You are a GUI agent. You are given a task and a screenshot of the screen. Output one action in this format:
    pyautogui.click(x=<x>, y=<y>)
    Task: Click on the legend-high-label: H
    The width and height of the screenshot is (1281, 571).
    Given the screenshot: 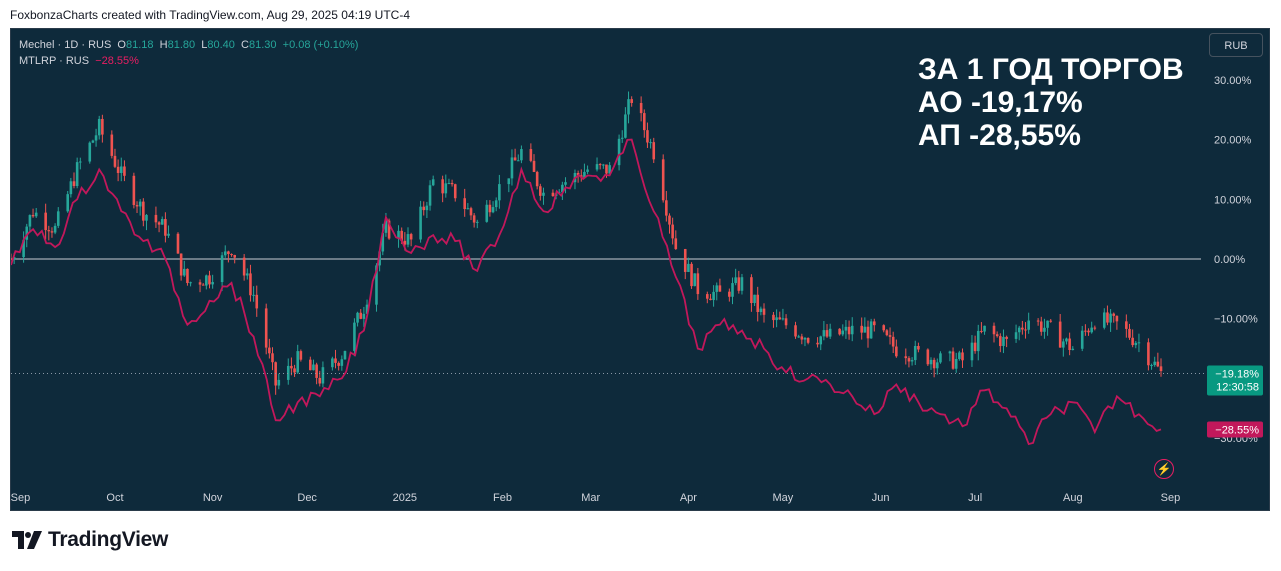 What is the action you would take?
    pyautogui.click(x=163, y=45)
    